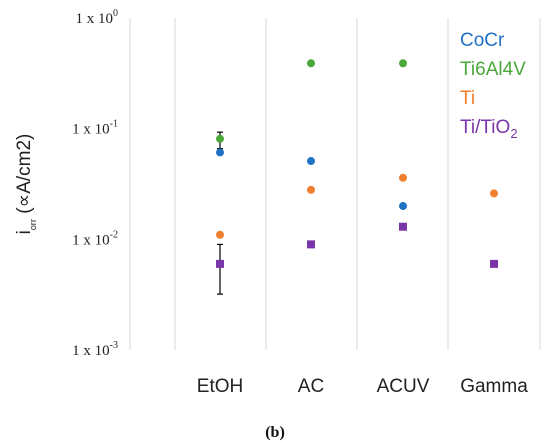 The width and height of the screenshot is (550, 444). I want to click on legend-entry-titio: Ti/TiO2, so click(489, 129).